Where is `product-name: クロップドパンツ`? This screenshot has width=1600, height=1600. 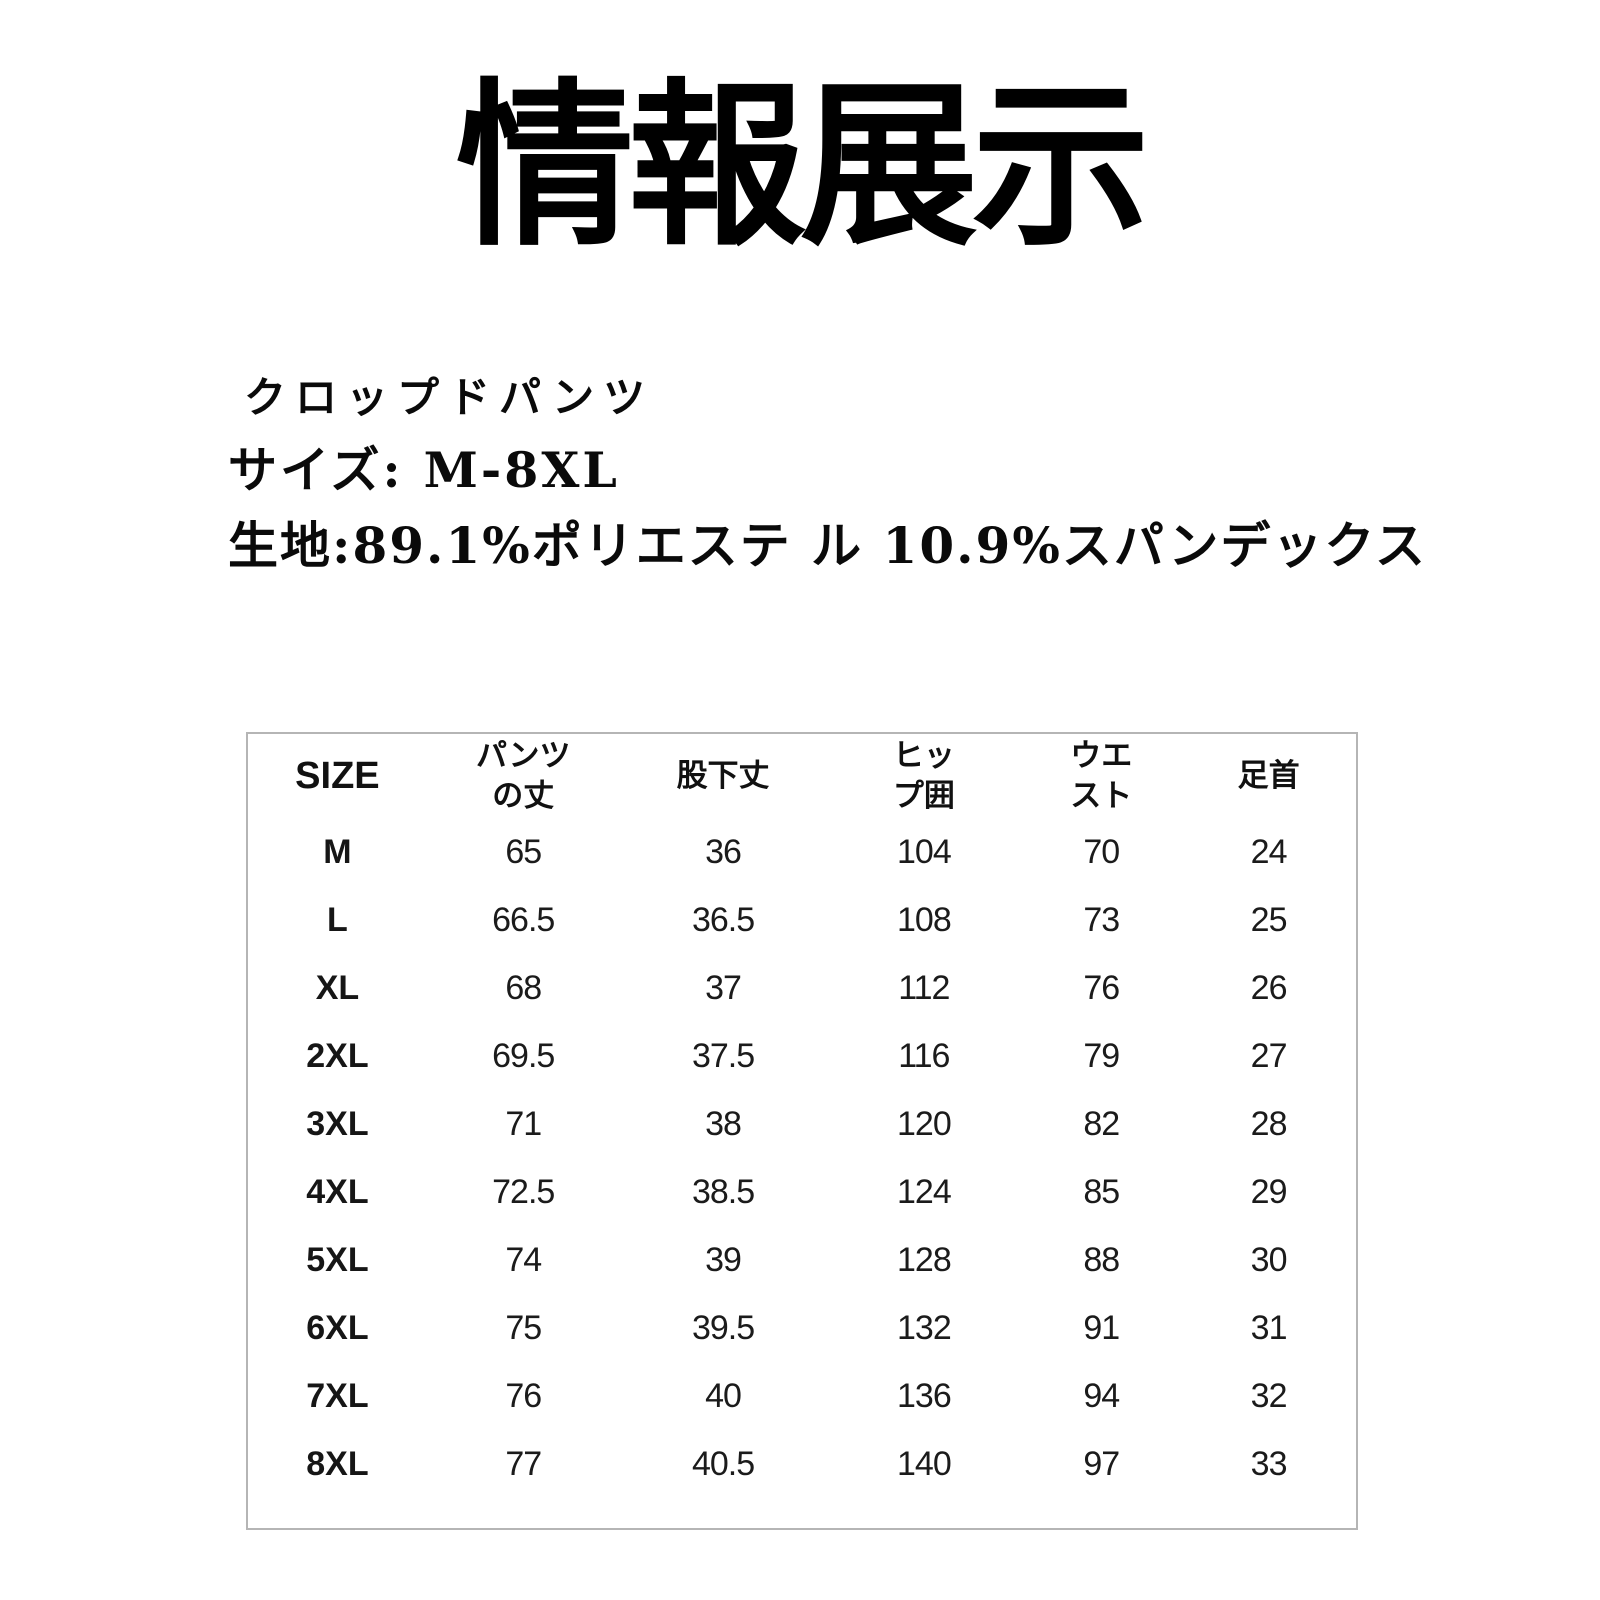 product-name: クロップドパンツ is located at coordinates (449, 397).